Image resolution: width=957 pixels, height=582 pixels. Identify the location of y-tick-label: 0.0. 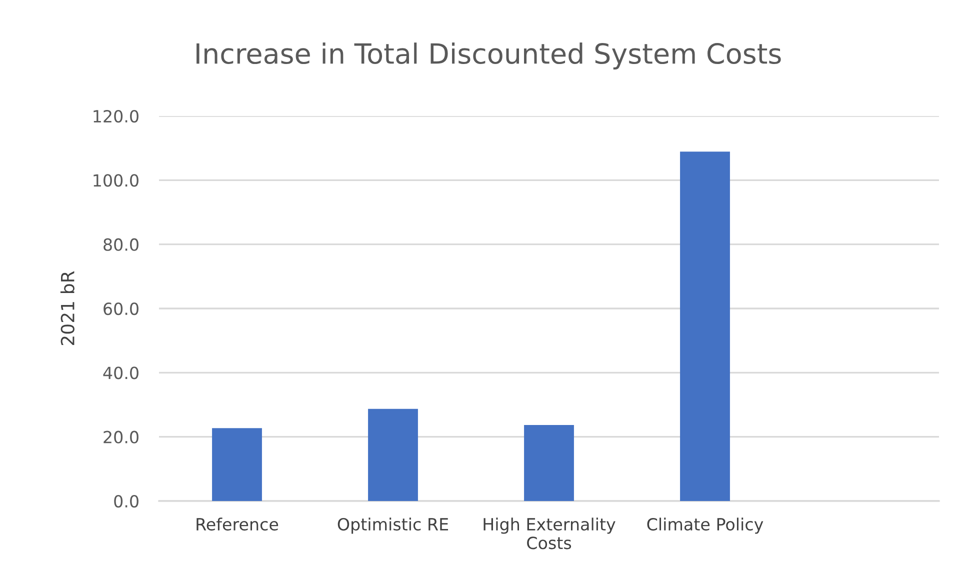
(126, 501).